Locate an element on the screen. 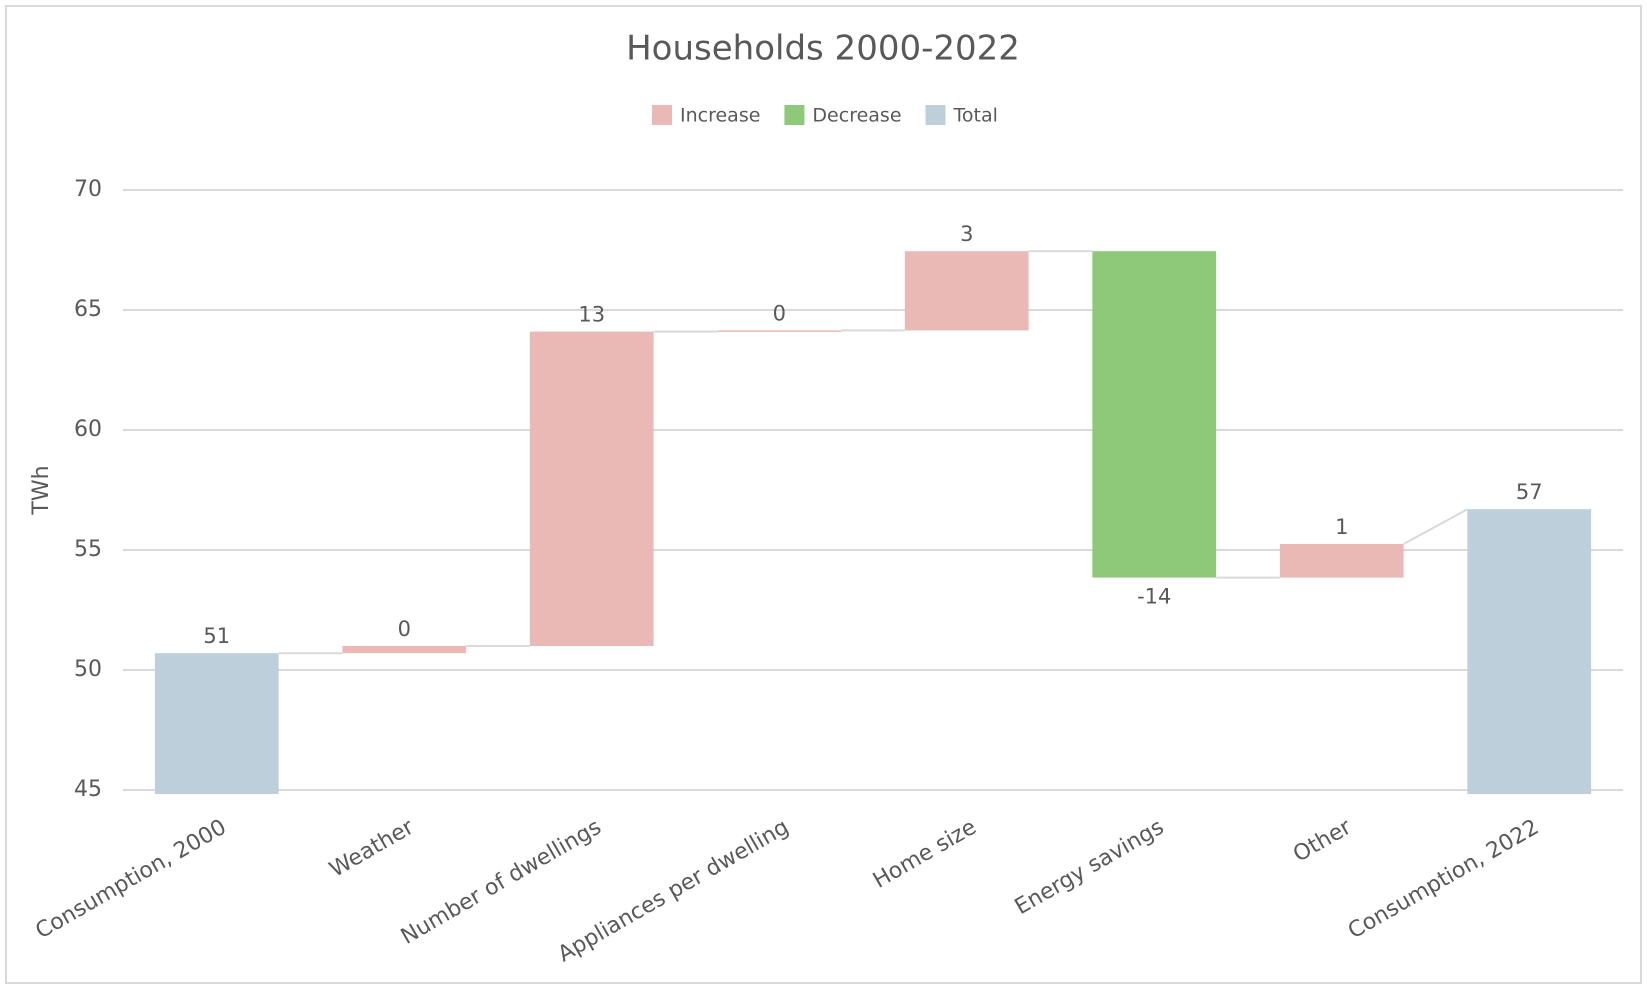  data-label: -14 is located at coordinates (1154, 597).